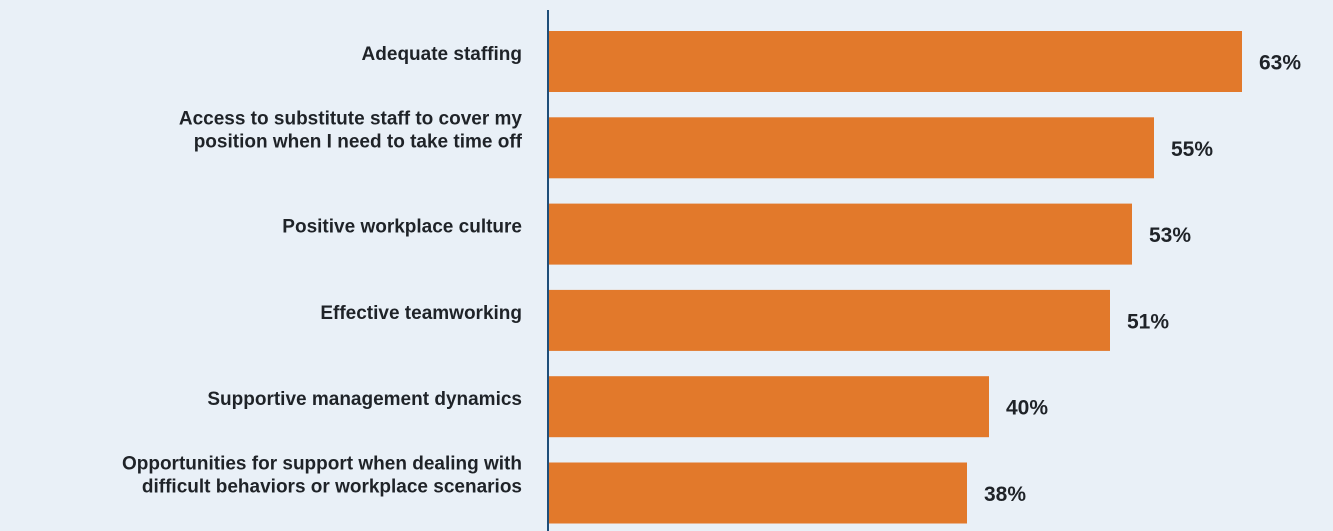 The image size is (1333, 531). What do you see at coordinates (1027, 408) in the screenshot?
I see `bar-value-label: 40%` at bounding box center [1027, 408].